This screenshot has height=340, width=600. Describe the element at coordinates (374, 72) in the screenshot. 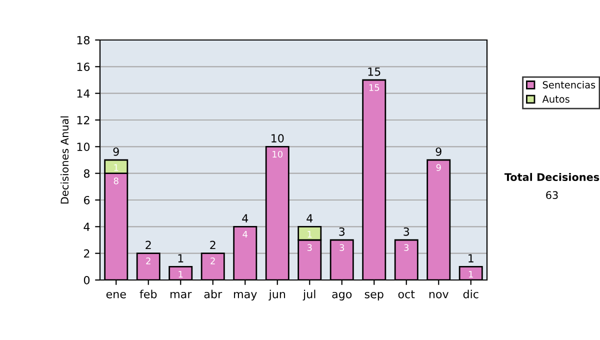

I see `total-label: 15` at that location.